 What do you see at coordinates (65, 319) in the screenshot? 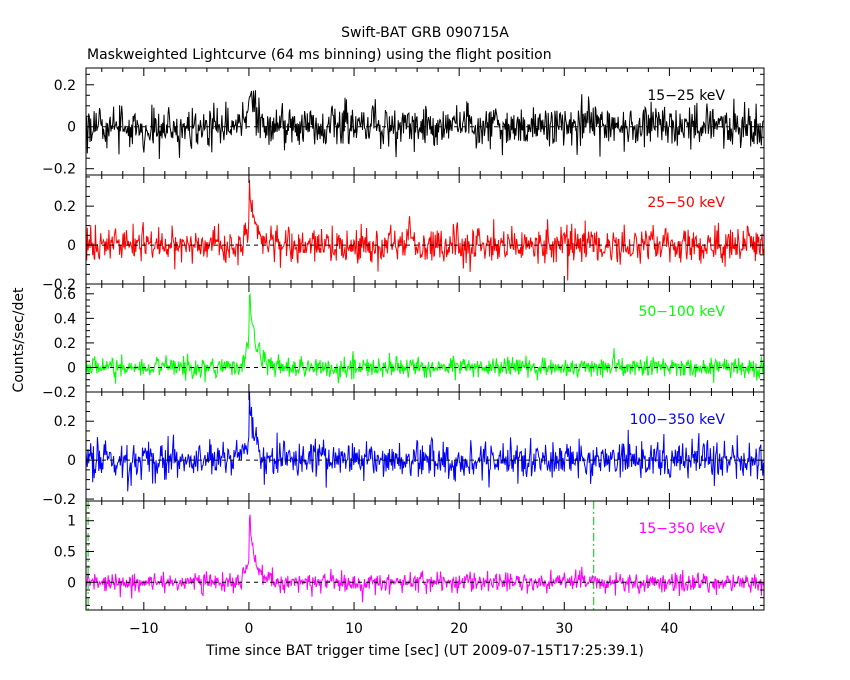
I see `y-tick-label: 0.4` at bounding box center [65, 319].